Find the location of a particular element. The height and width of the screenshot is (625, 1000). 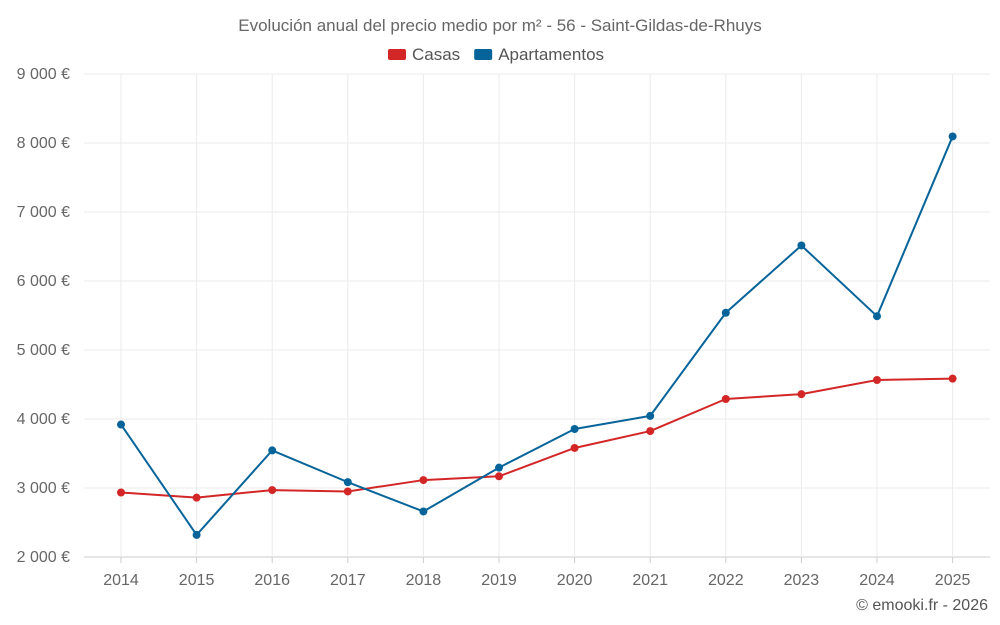

chart-legend: Casas Apartamentos is located at coordinates (496, 54).